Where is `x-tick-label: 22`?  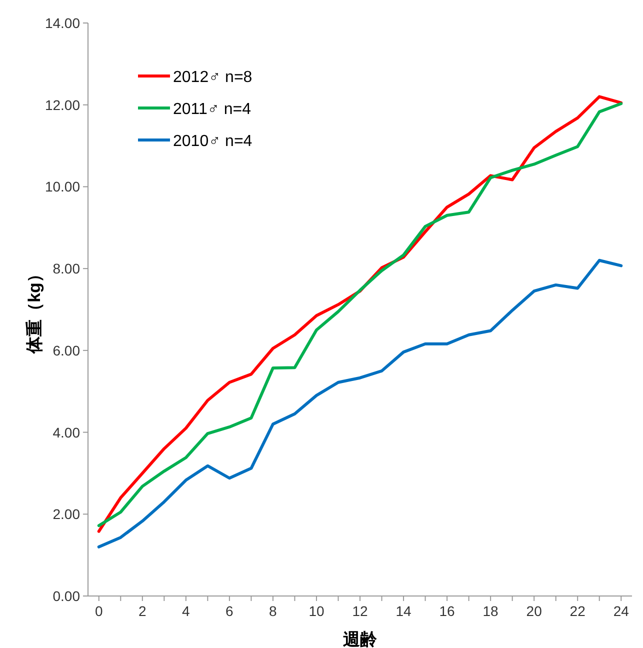 x-tick-label: 22 is located at coordinates (578, 611).